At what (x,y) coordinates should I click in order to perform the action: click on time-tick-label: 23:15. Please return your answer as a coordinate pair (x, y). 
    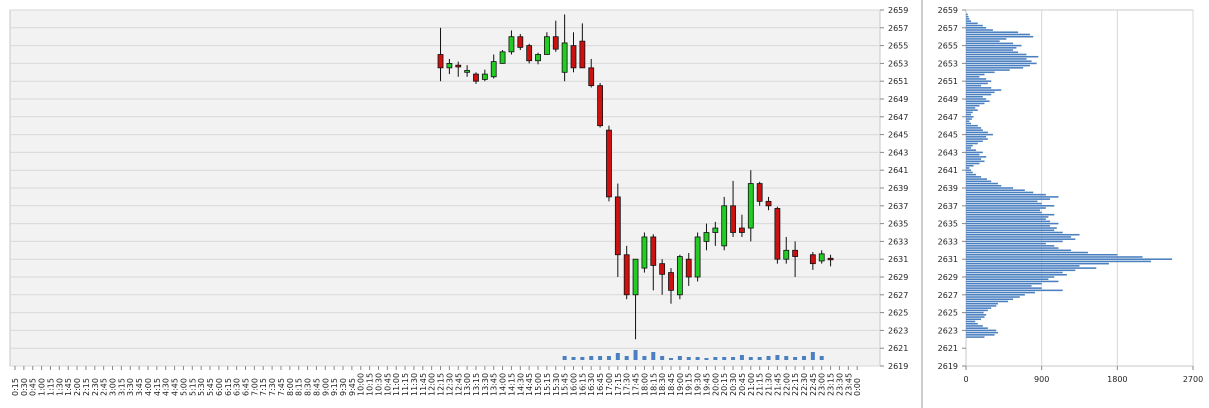
    Looking at the image, I should click on (831, 384).